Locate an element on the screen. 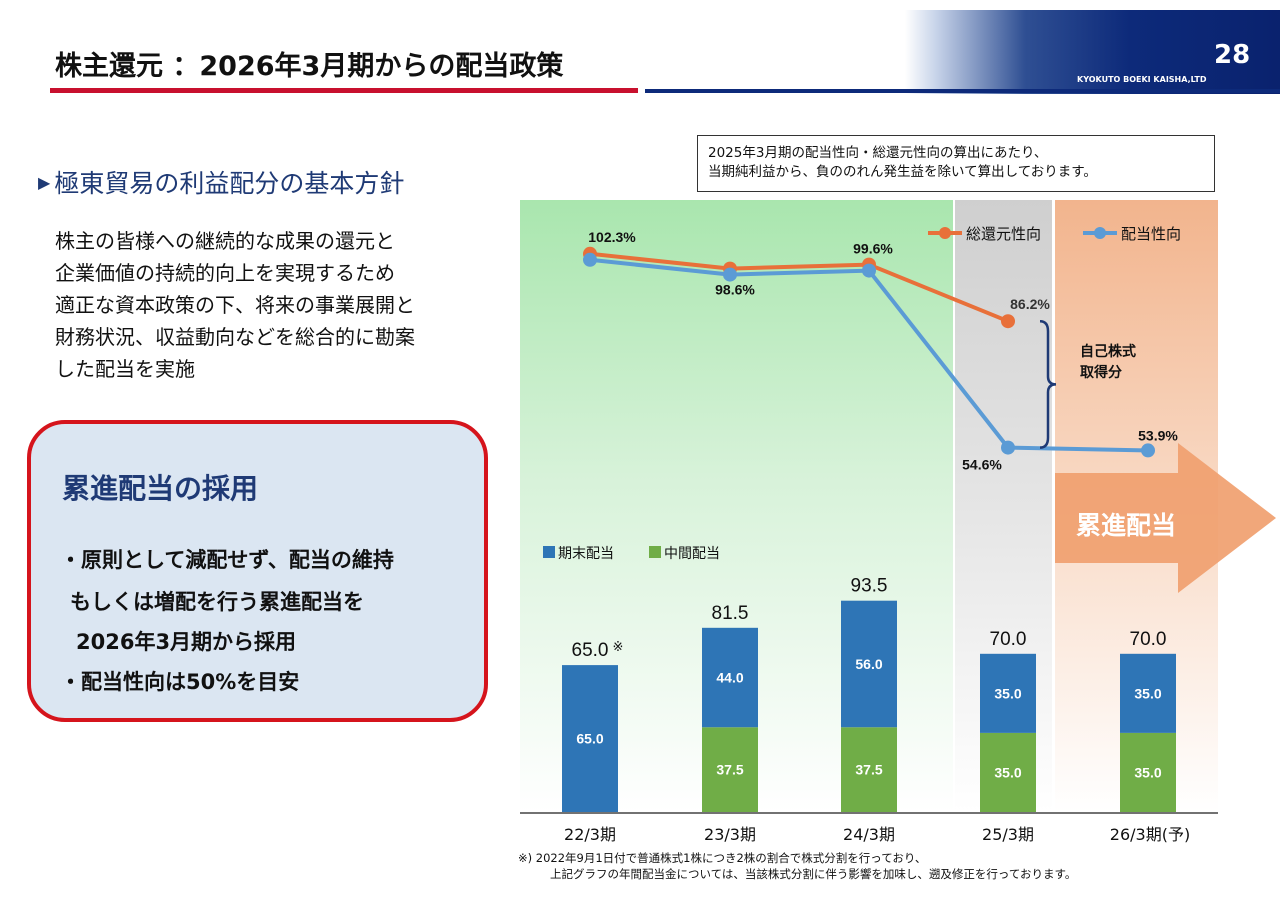 The height and width of the screenshot is (904, 1280). bar-total-mark: ※ is located at coordinates (618, 647).